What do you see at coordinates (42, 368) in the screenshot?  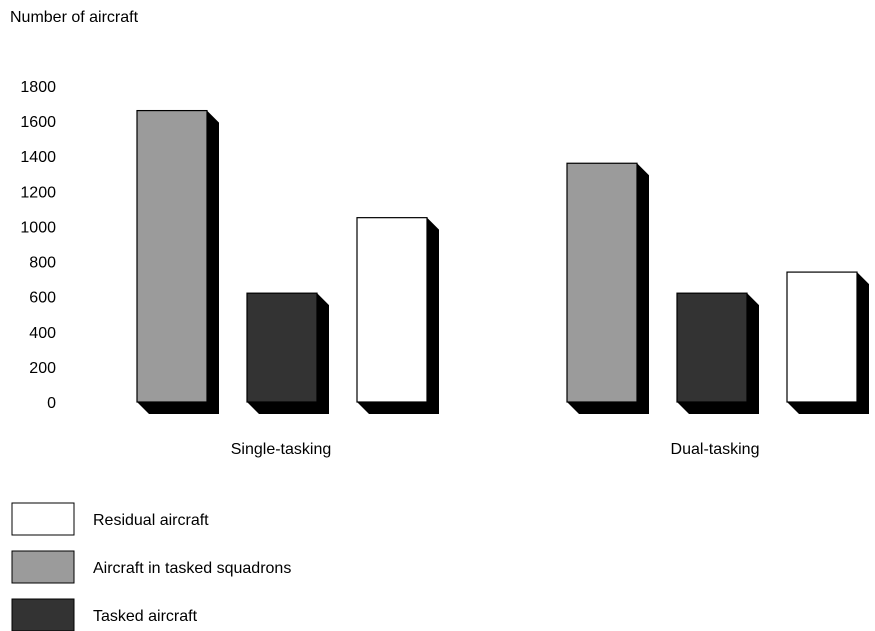 I see `y-tick-label: 200` at bounding box center [42, 368].